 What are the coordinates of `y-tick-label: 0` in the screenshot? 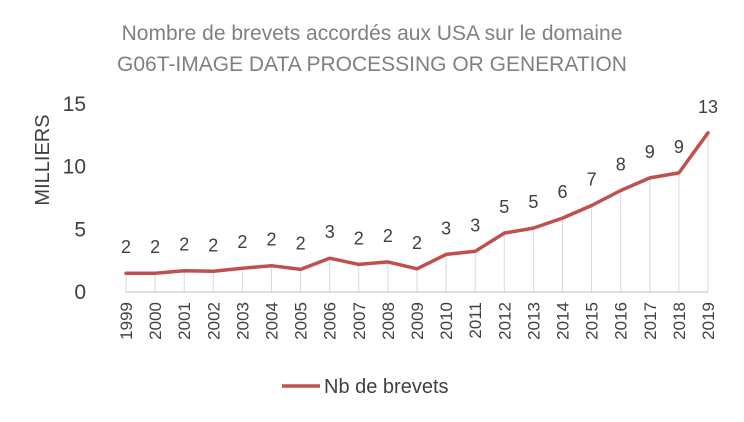 It's located at (80, 292).